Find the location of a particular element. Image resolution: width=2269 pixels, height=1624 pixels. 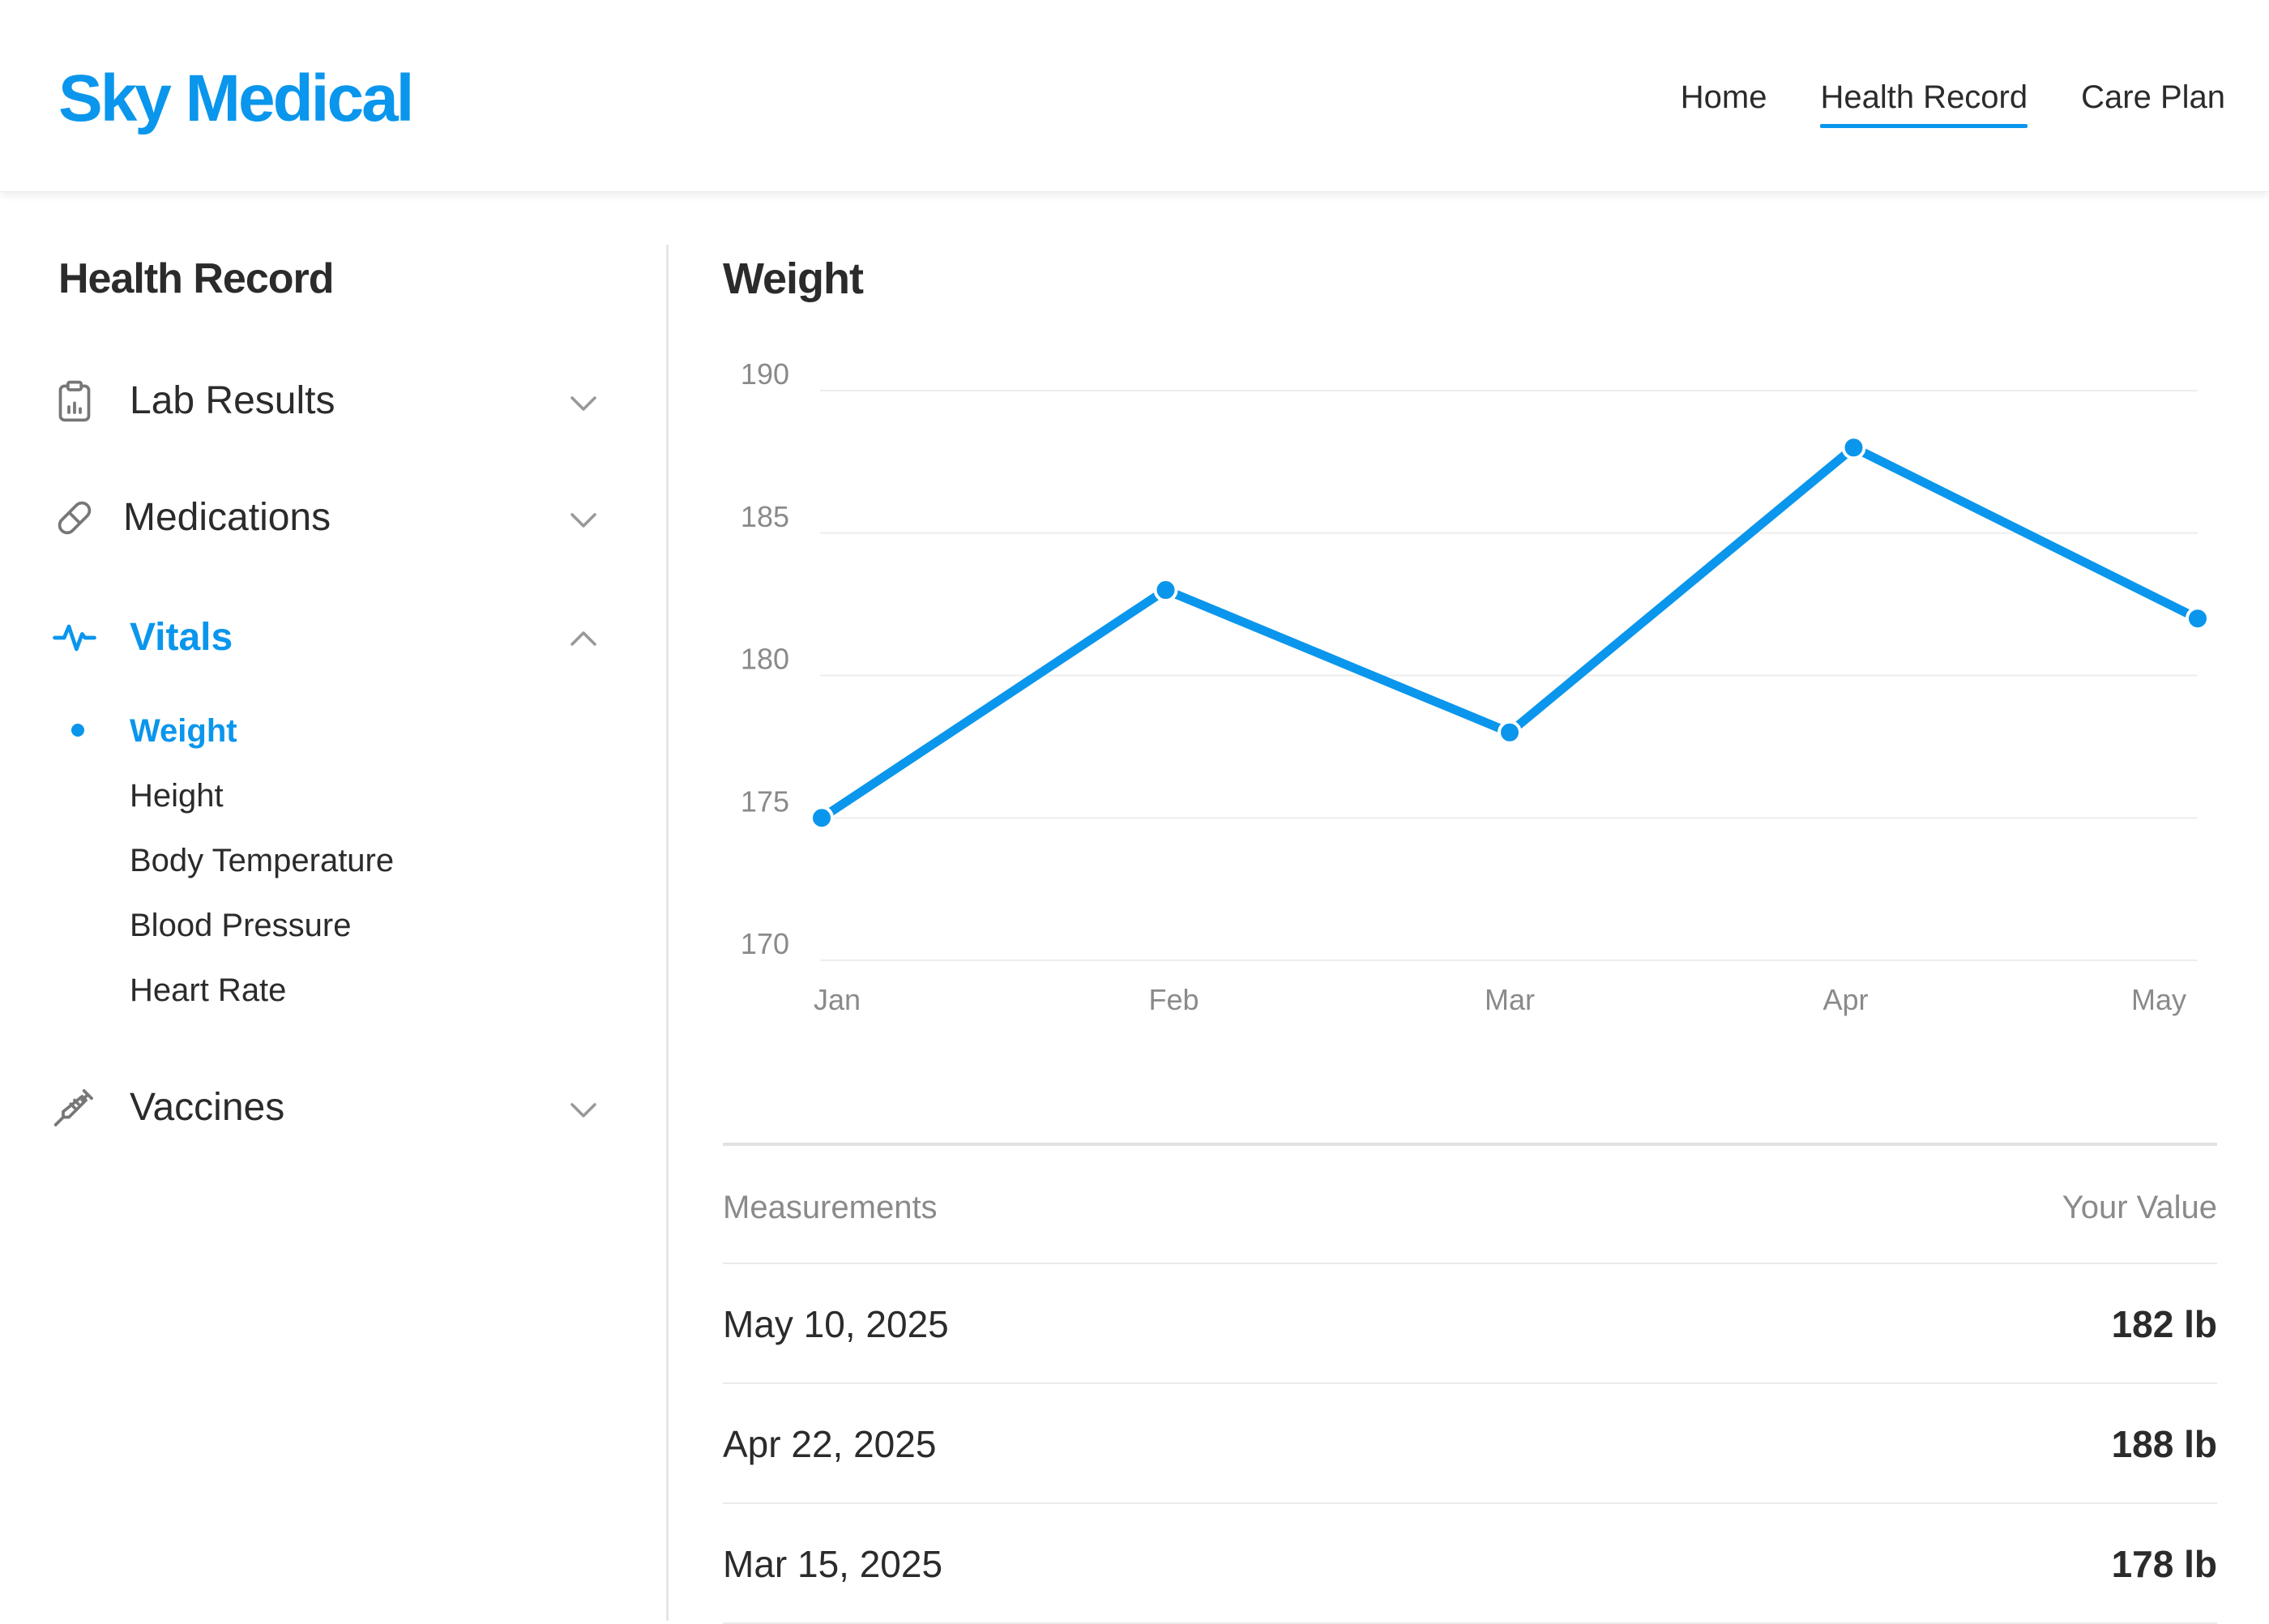

row-value: 178 lb is located at coordinates (2164, 1564).